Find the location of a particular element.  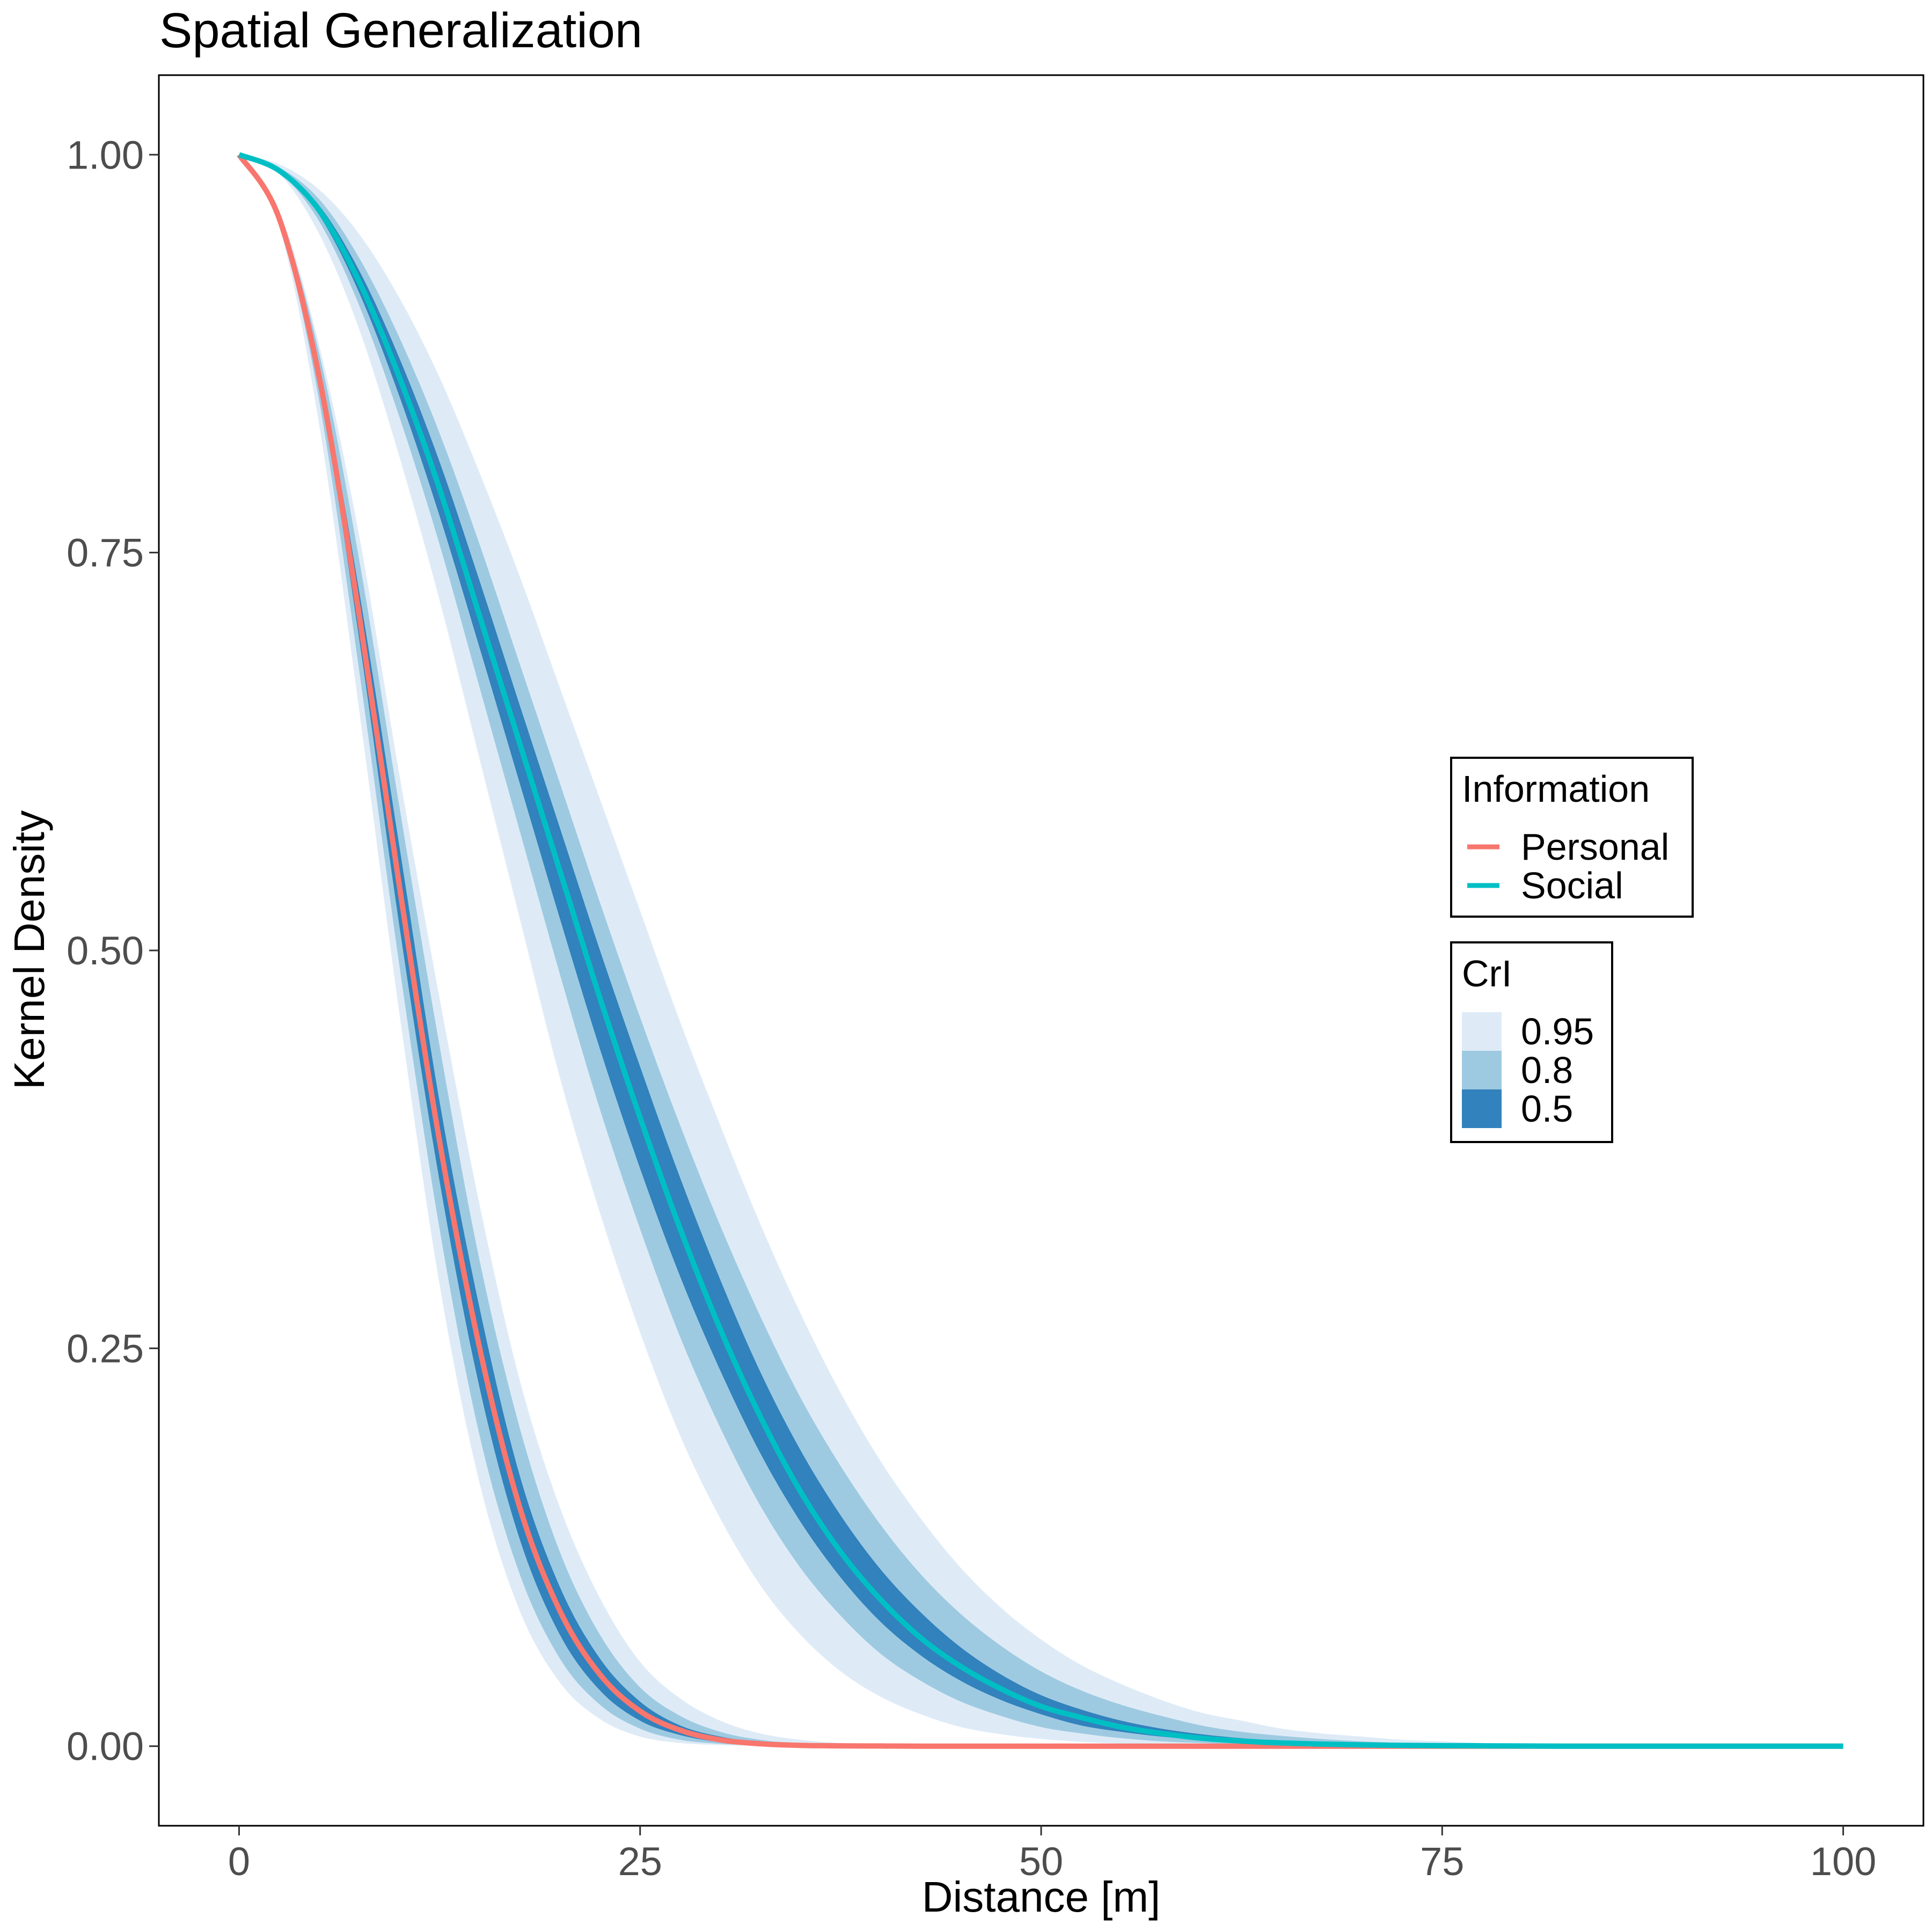

legend-key-cri-0.8 is located at coordinates (1482, 1070).